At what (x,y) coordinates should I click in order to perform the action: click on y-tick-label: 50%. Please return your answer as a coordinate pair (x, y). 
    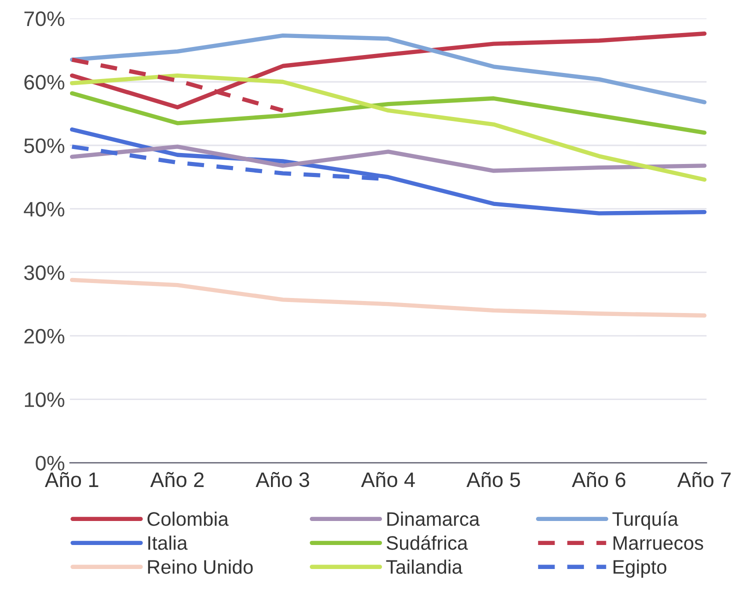
    Looking at the image, I should click on (44, 146).